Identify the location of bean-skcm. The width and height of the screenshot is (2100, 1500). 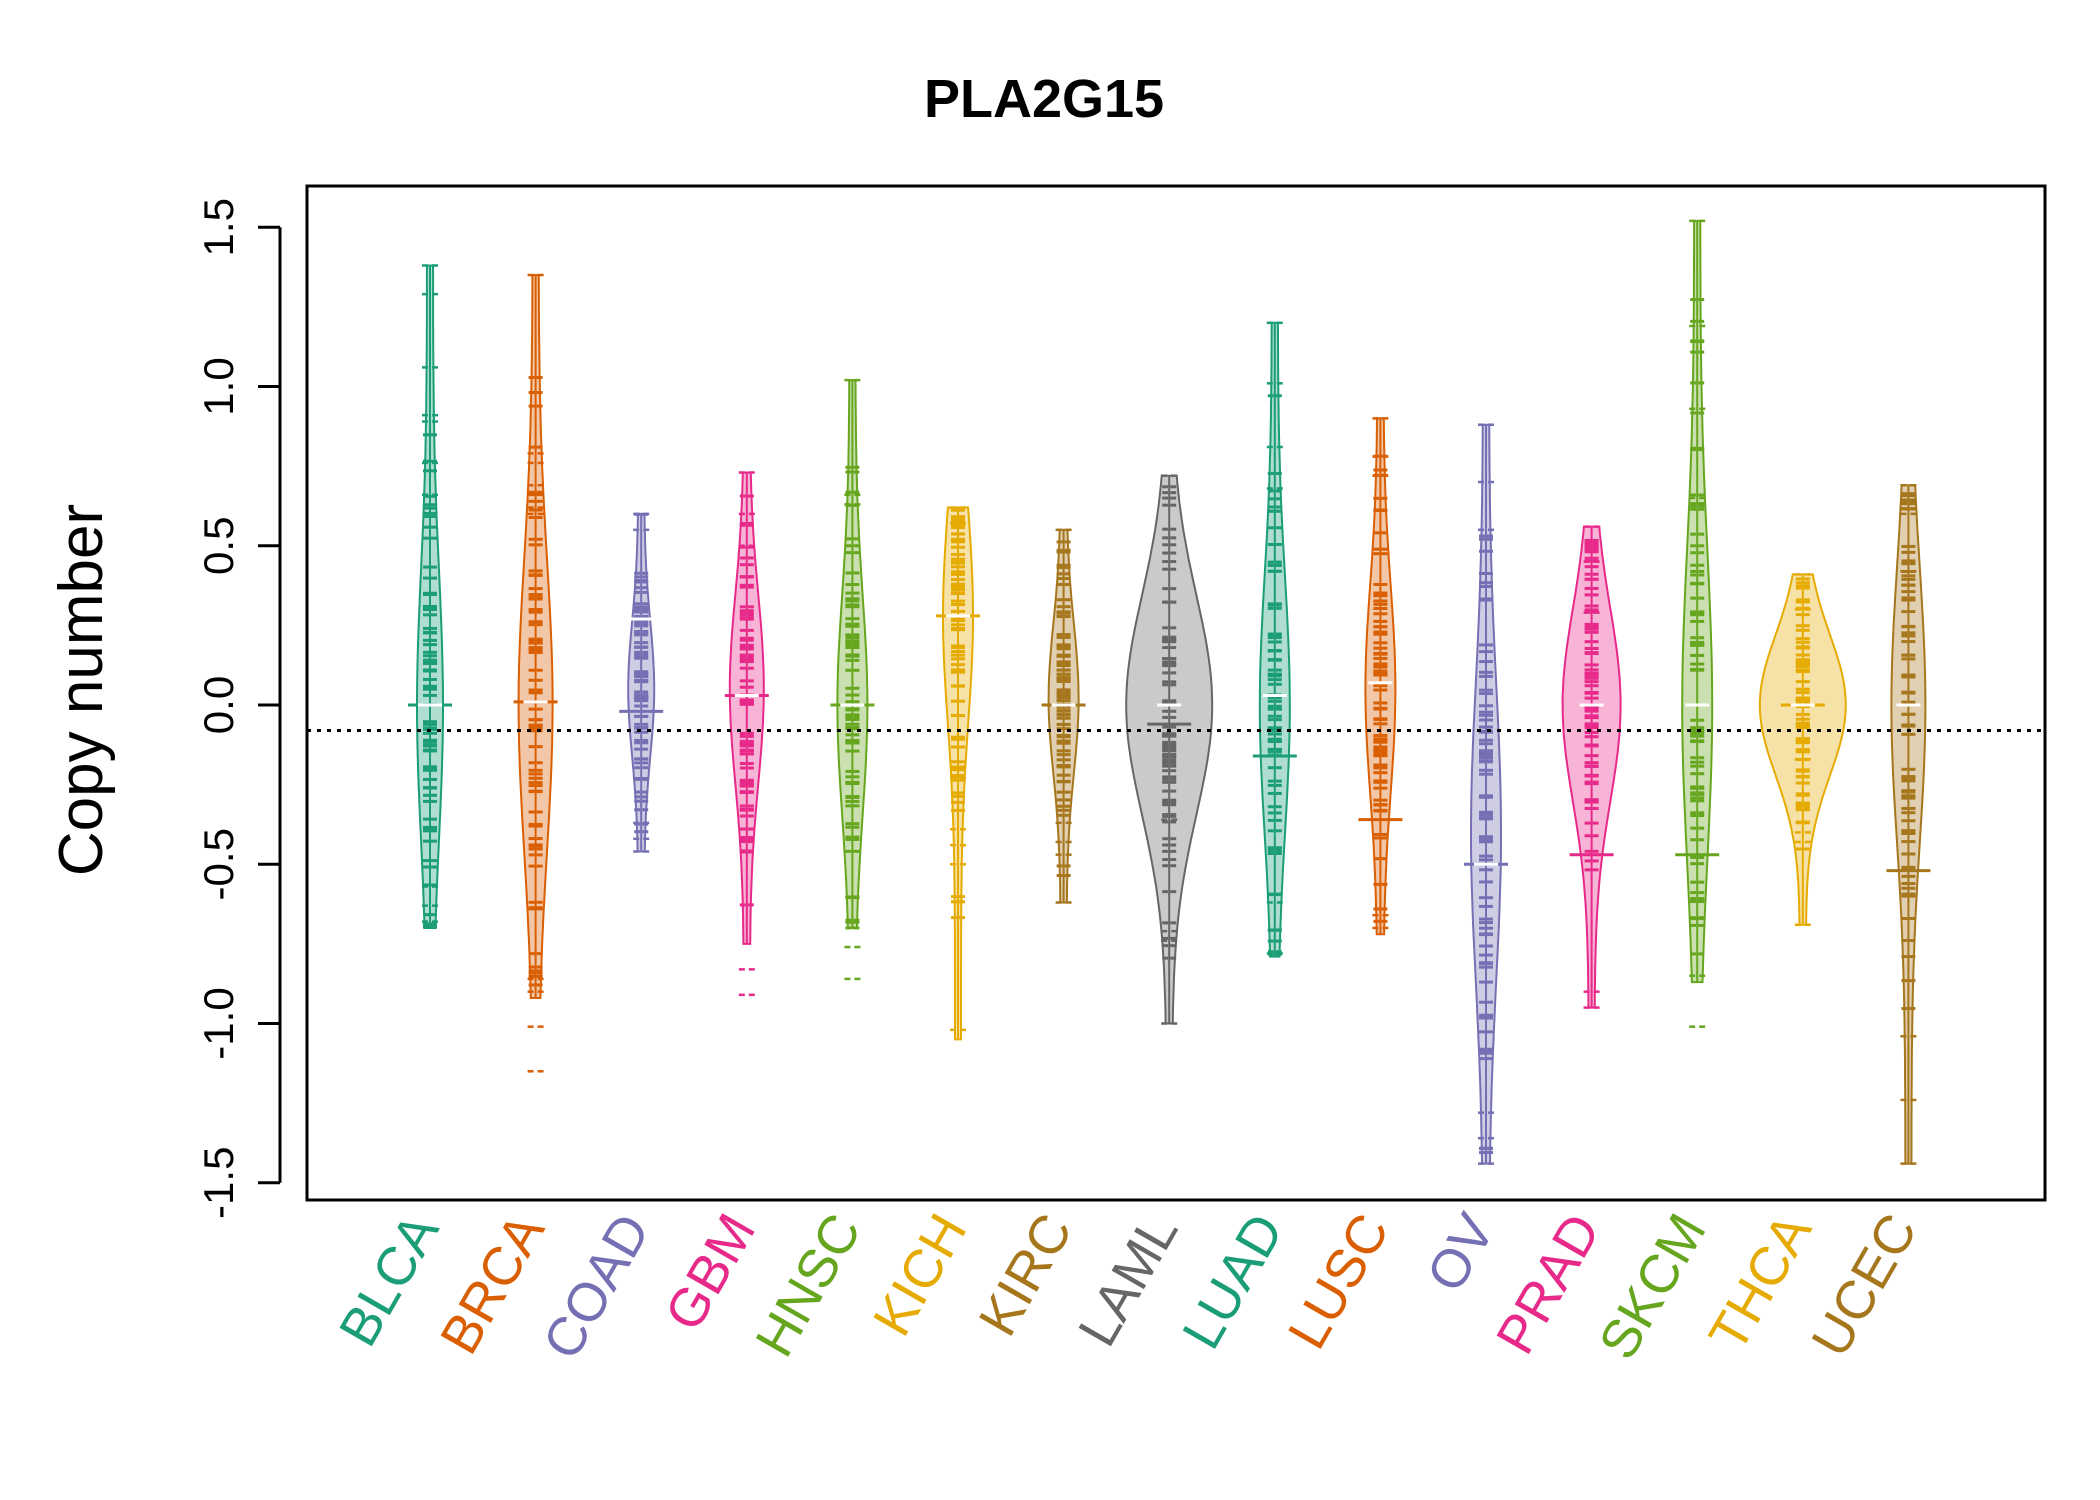
(1697, 623).